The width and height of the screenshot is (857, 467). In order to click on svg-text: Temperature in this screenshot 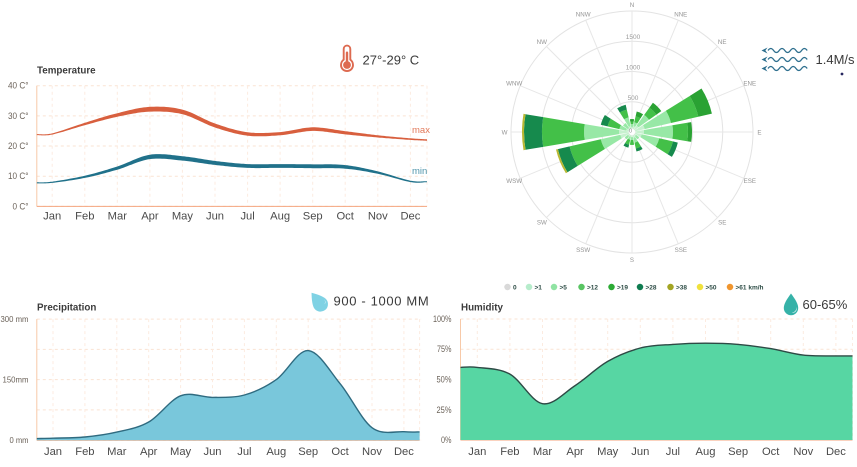, I will do `click(66, 71)`.